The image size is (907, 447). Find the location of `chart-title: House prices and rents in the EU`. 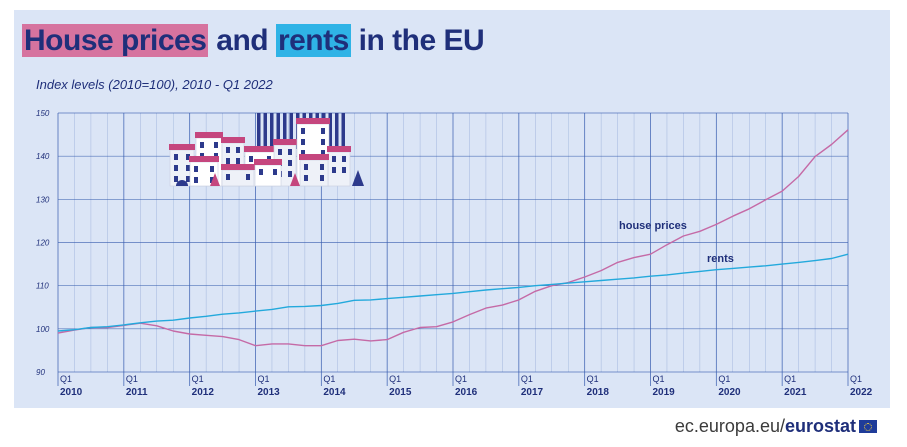

chart-title: House prices and rents in the EU is located at coordinates (253, 41).